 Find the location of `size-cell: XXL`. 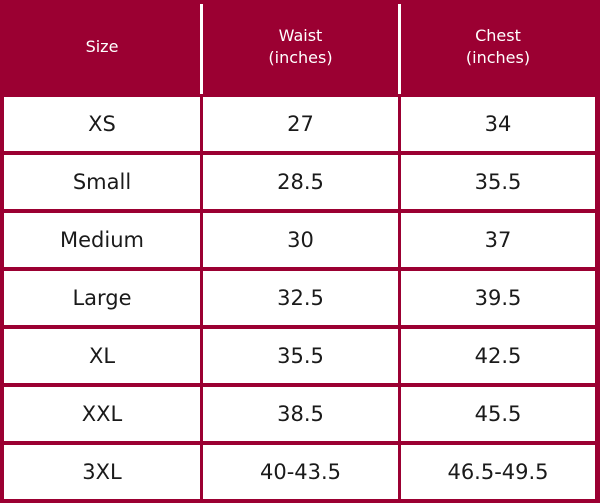

size-cell: XXL is located at coordinates (102, 414).